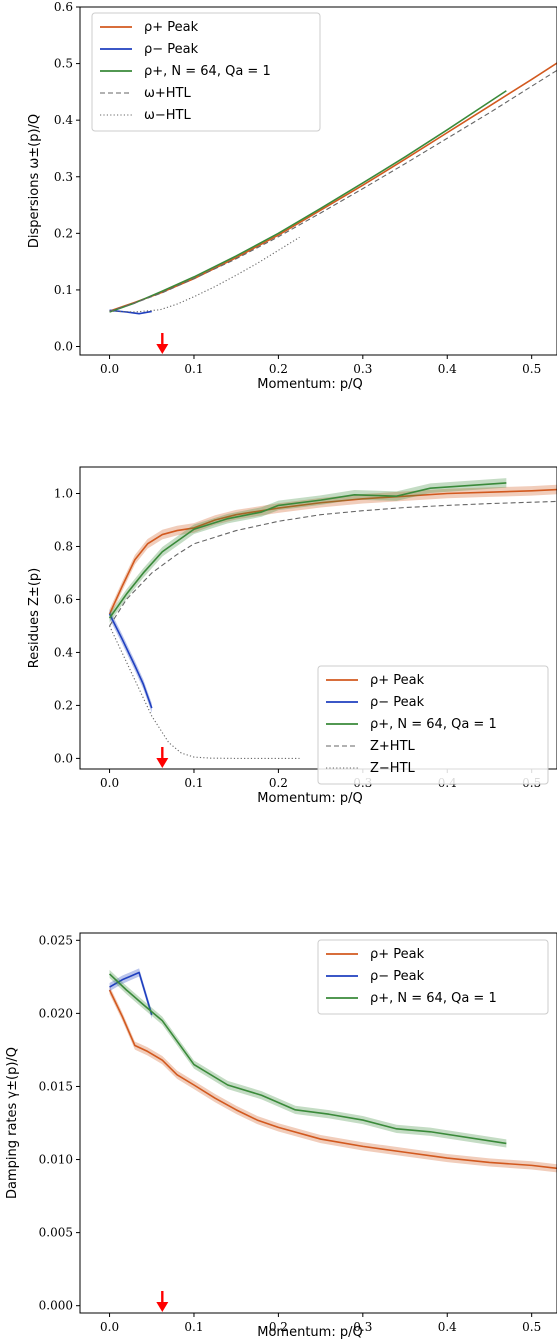  I want to click on y-tick-label: 0.010, so click(56, 1160).